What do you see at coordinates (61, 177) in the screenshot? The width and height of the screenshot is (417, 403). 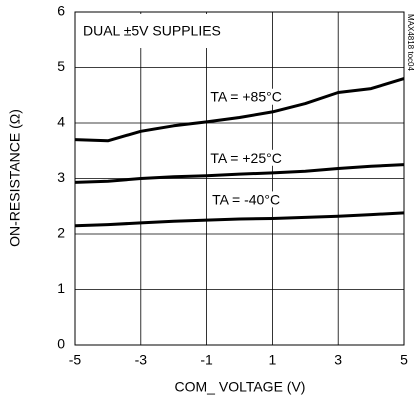 I see `y-tick-label: 3` at bounding box center [61, 177].